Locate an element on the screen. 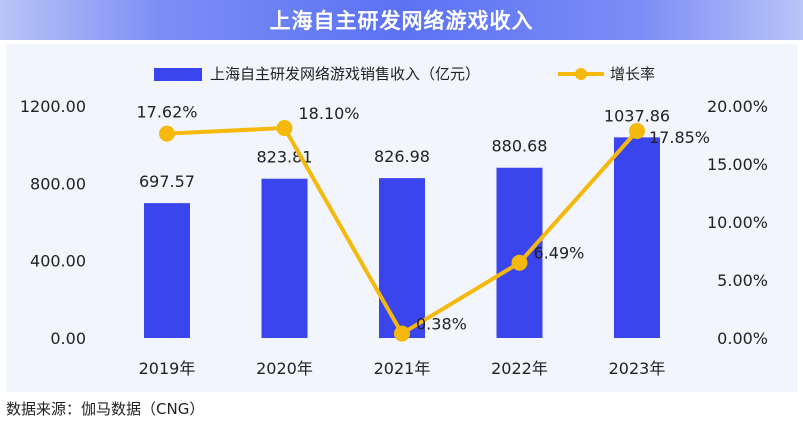 The height and width of the screenshot is (432, 803). x-tick-label: 2023年 is located at coordinates (637, 368).